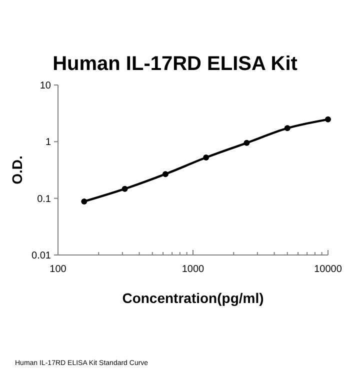 This screenshot has height=380, width=350. Describe the element at coordinates (193, 298) in the screenshot. I see `x-axis-title: Concentration(pg/ml)` at that location.